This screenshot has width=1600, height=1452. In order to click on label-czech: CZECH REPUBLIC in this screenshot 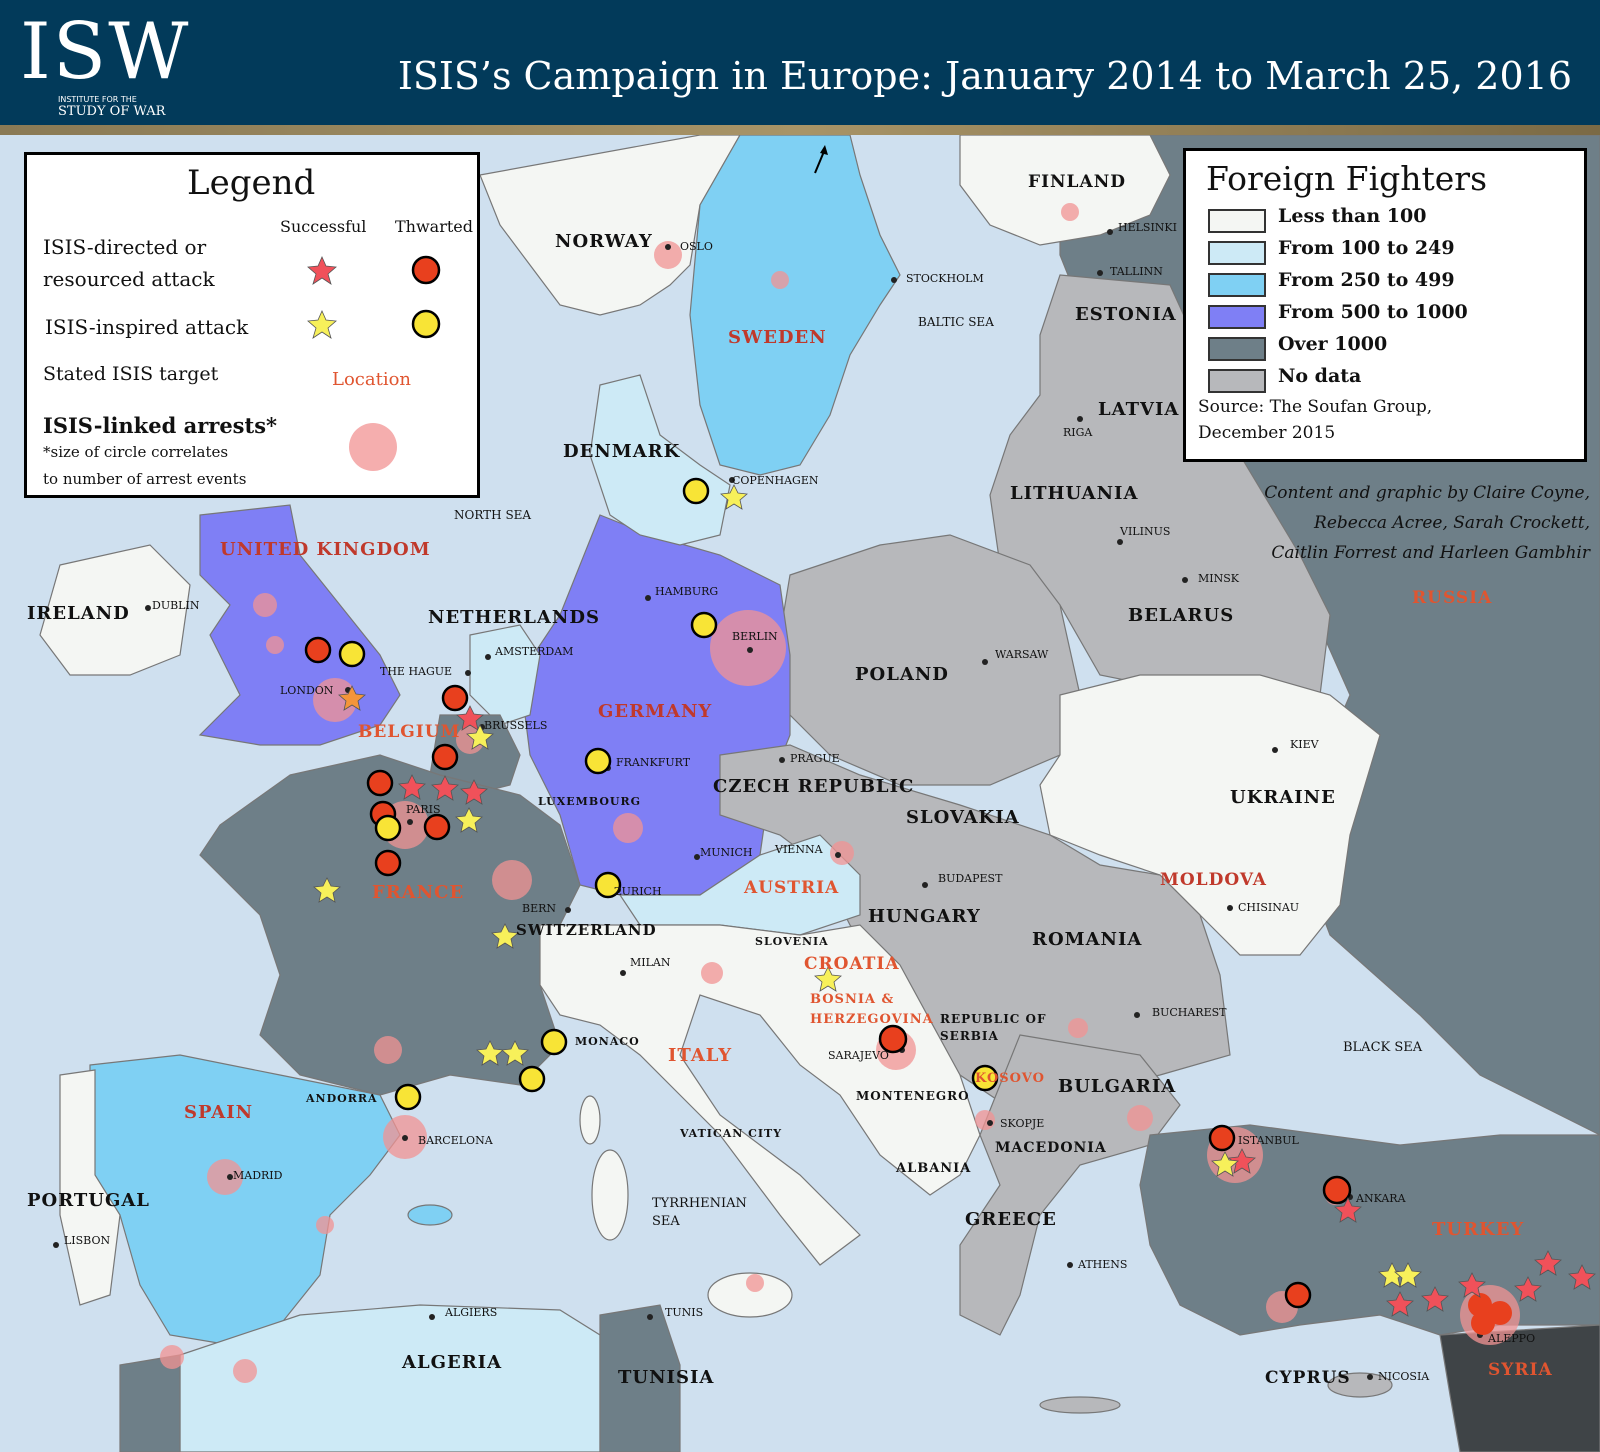, I will do `click(813, 786)`.